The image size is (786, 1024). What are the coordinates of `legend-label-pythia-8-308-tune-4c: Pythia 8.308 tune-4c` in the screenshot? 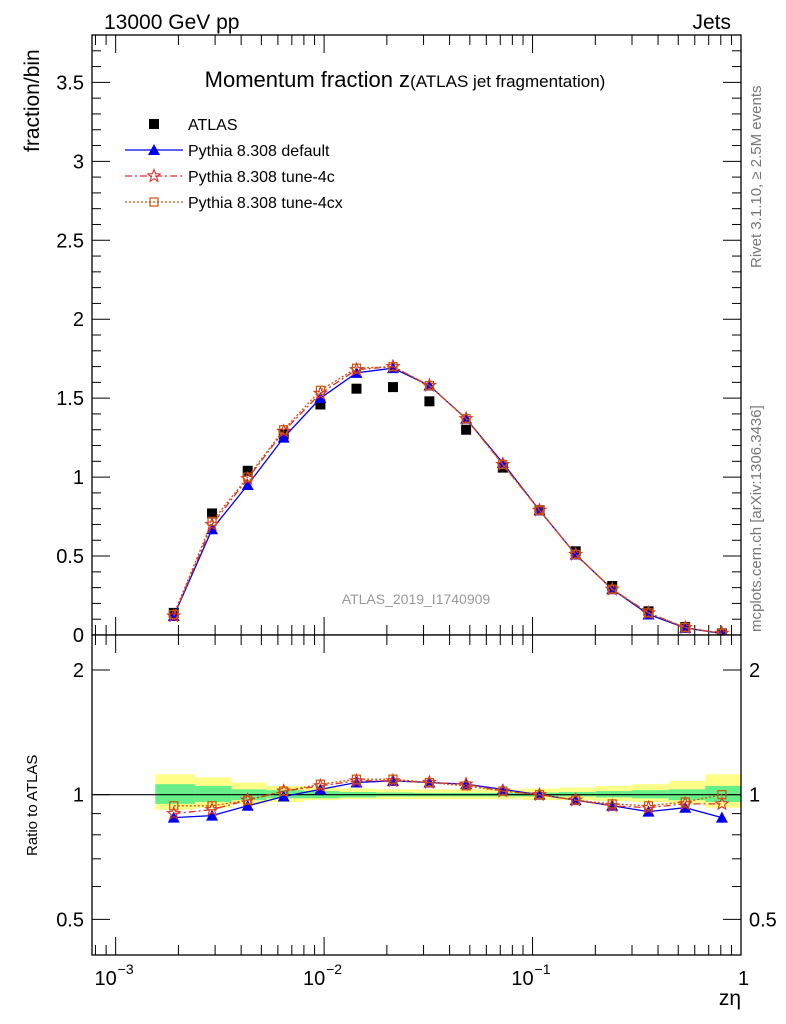 It's located at (261, 177).